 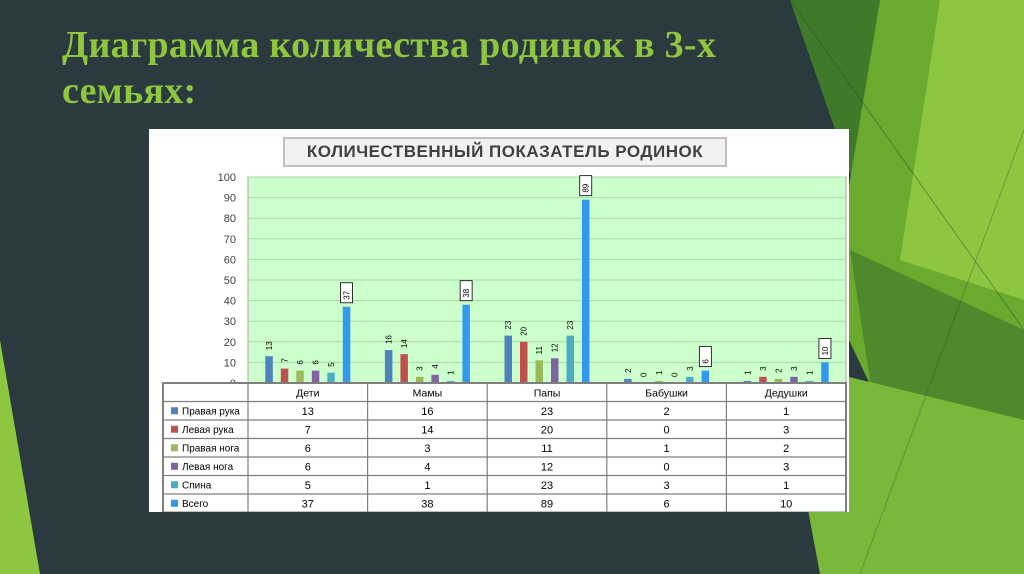 I want to click on table-cell-value: 23, so click(x=547, y=412).